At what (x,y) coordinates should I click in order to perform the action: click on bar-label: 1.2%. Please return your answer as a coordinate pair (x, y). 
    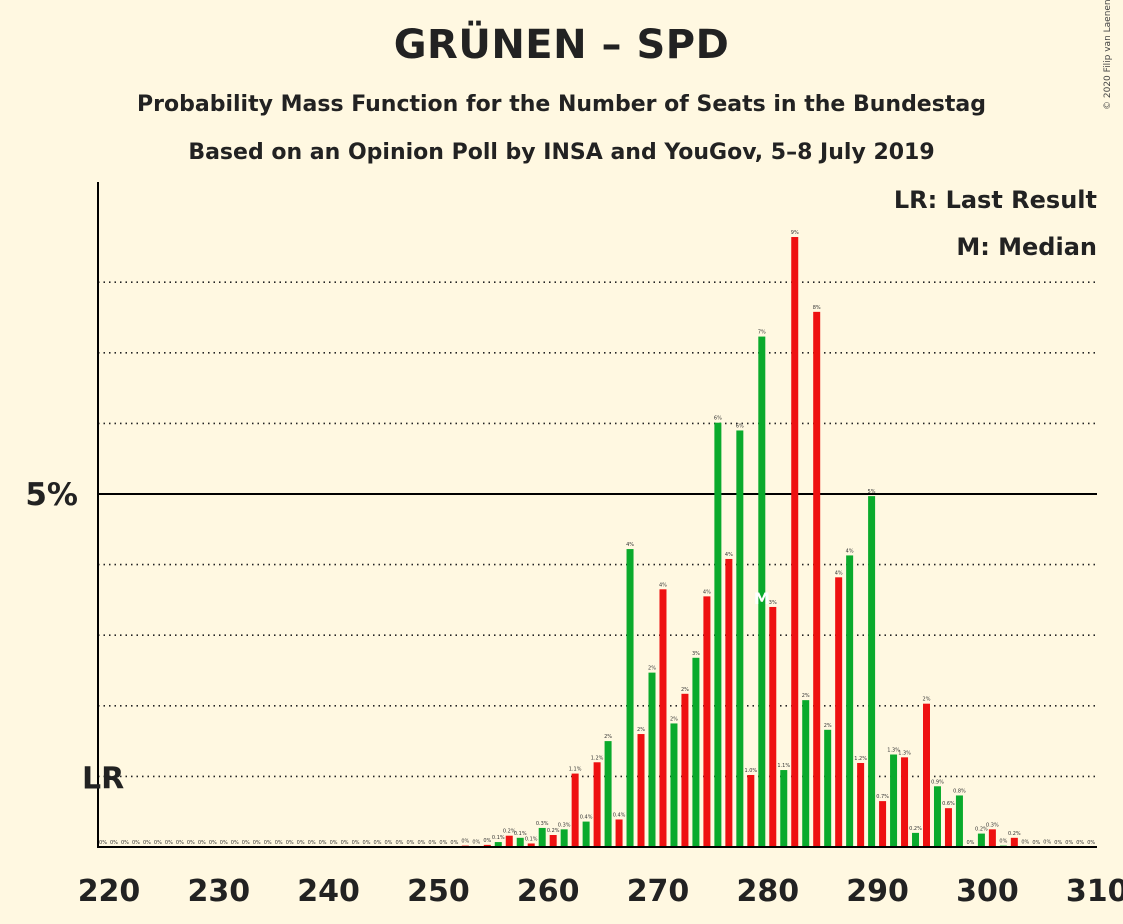
    Looking at the image, I should click on (597, 758).